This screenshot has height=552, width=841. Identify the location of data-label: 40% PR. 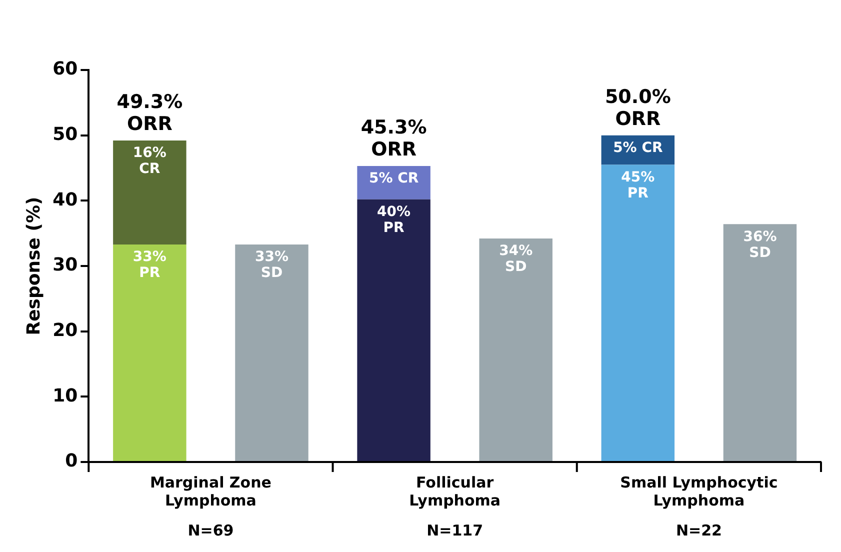
(394, 220).